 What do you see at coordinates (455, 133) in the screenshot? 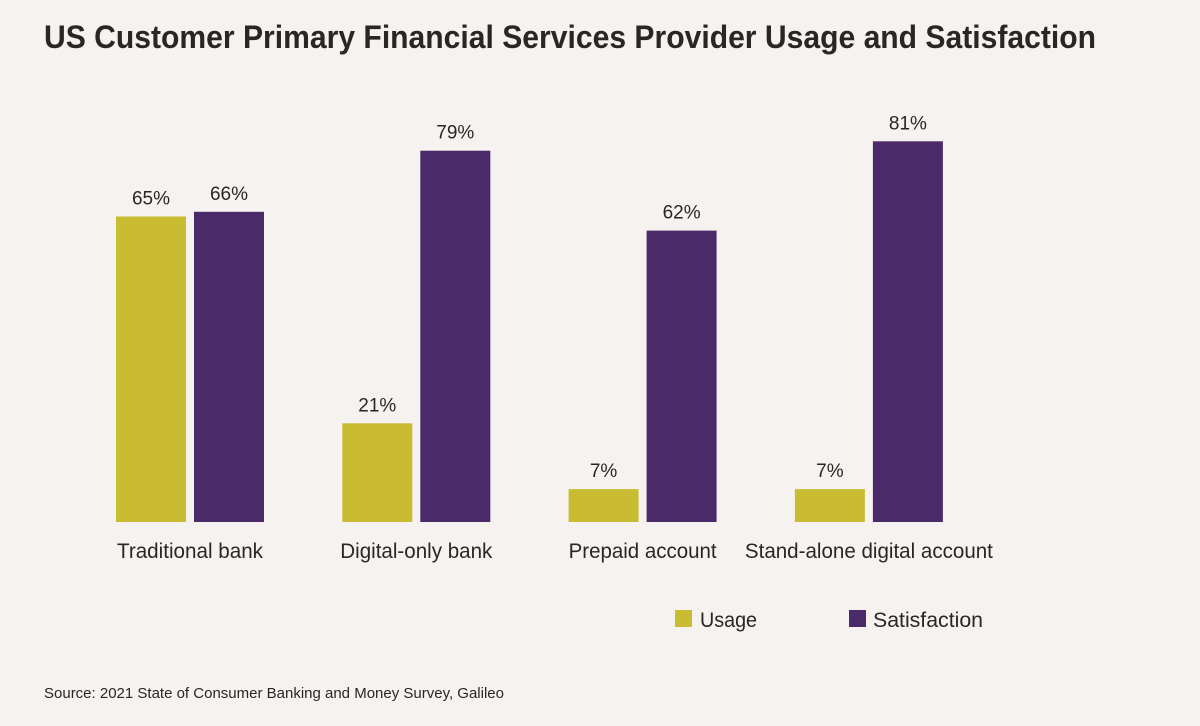
I see `data-label-satisfaction-1: 79%` at bounding box center [455, 133].